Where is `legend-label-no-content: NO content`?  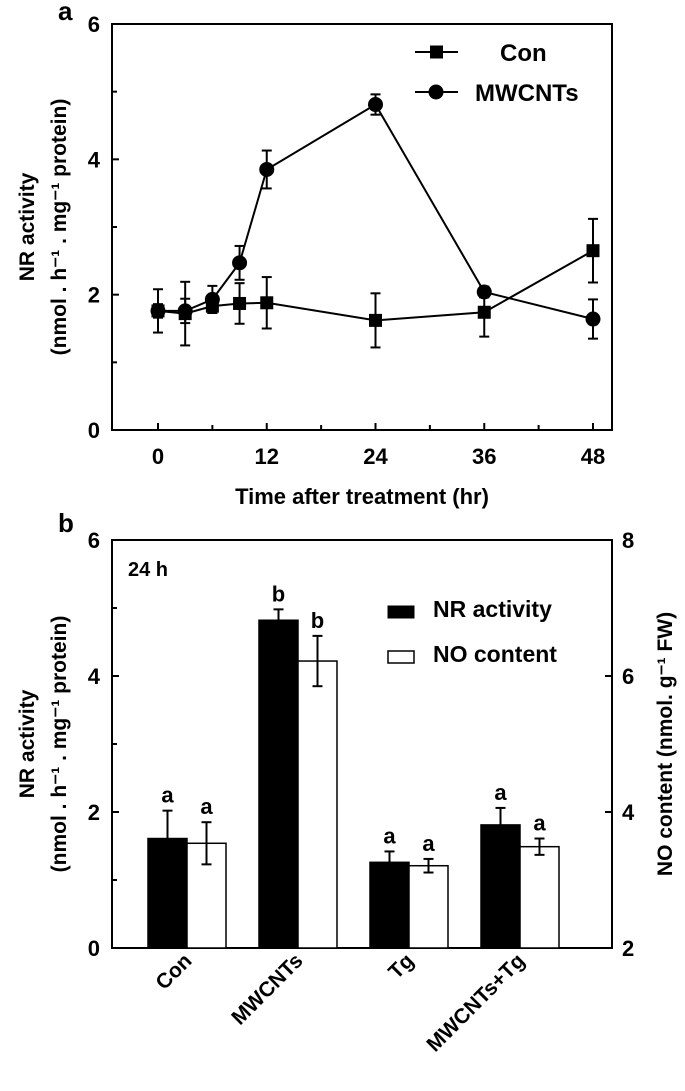 legend-label-no-content: NO content is located at coordinates (495, 654).